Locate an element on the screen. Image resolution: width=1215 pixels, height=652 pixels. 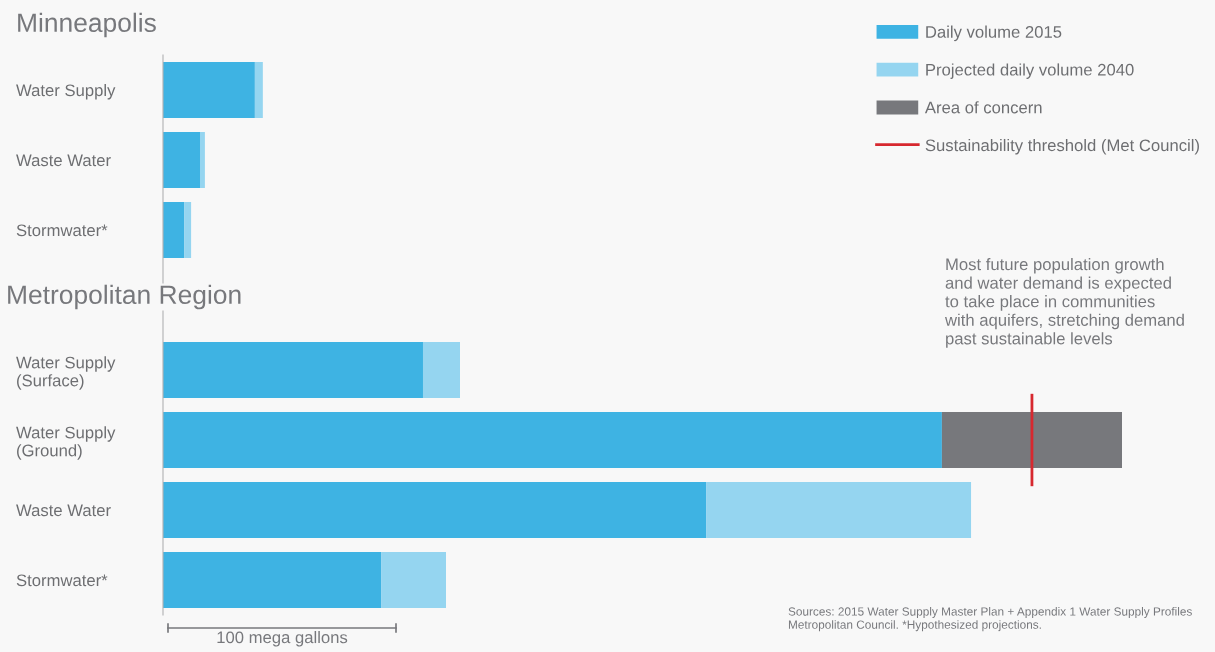
annotation: Most future population growth and water demand is expected to take place in communities with aquifers, stretching demand past sustainable levels is located at coordinates (1064, 303).